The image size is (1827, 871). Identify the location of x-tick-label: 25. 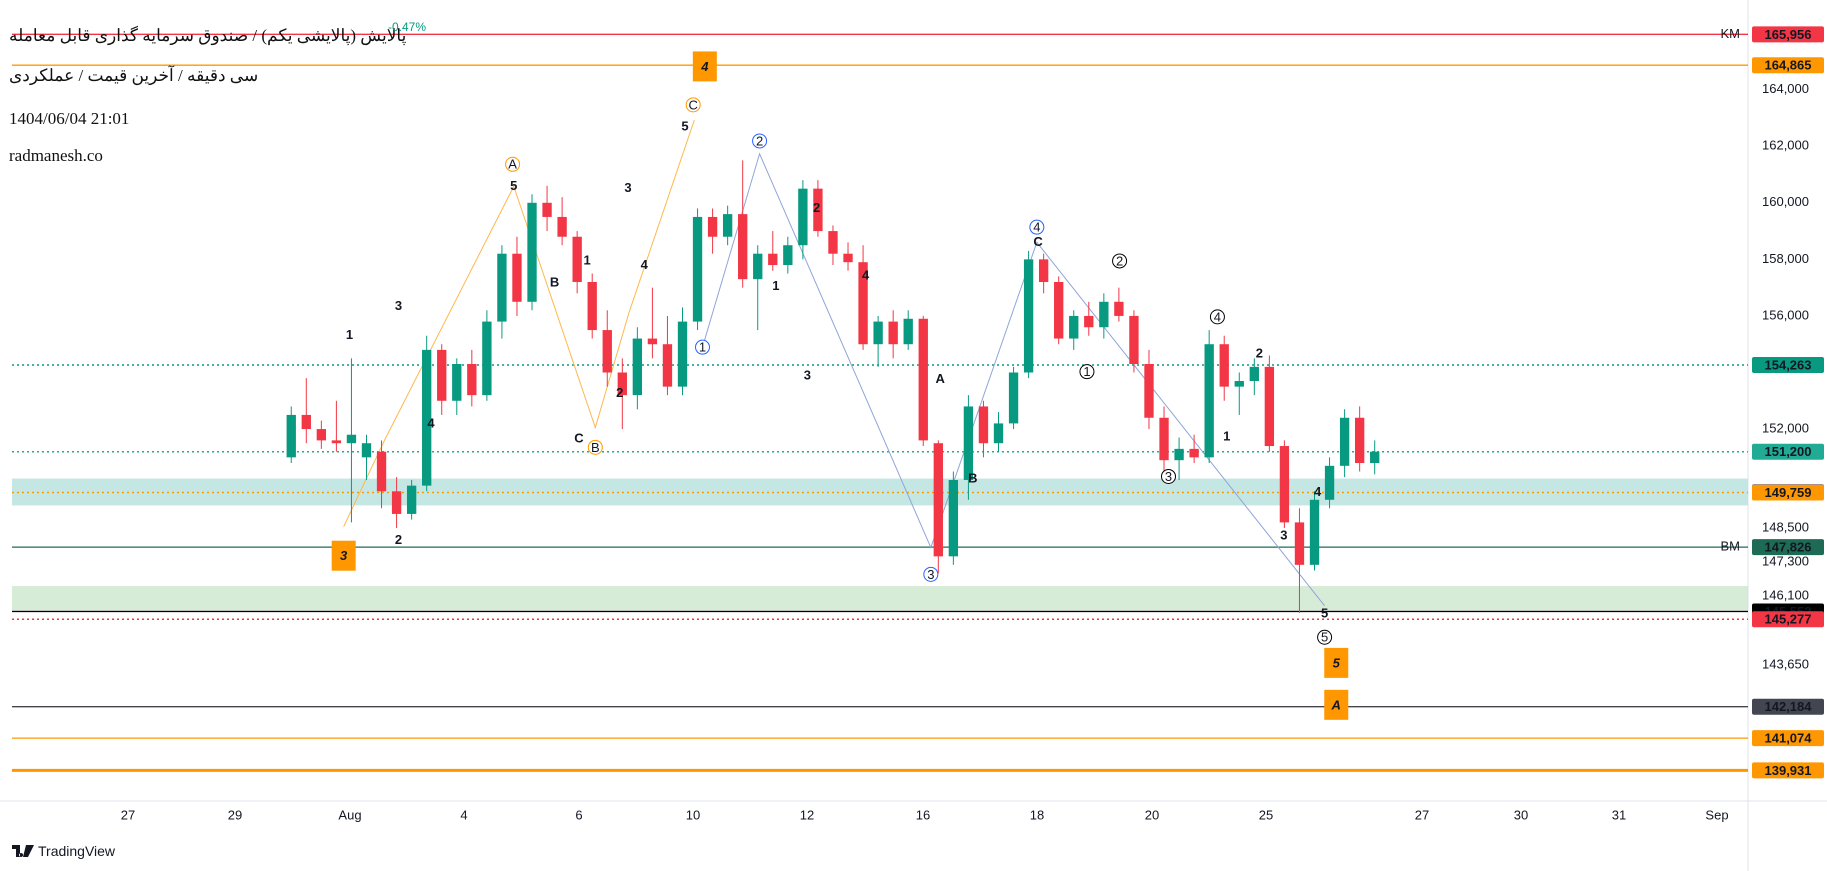
(1266, 814).